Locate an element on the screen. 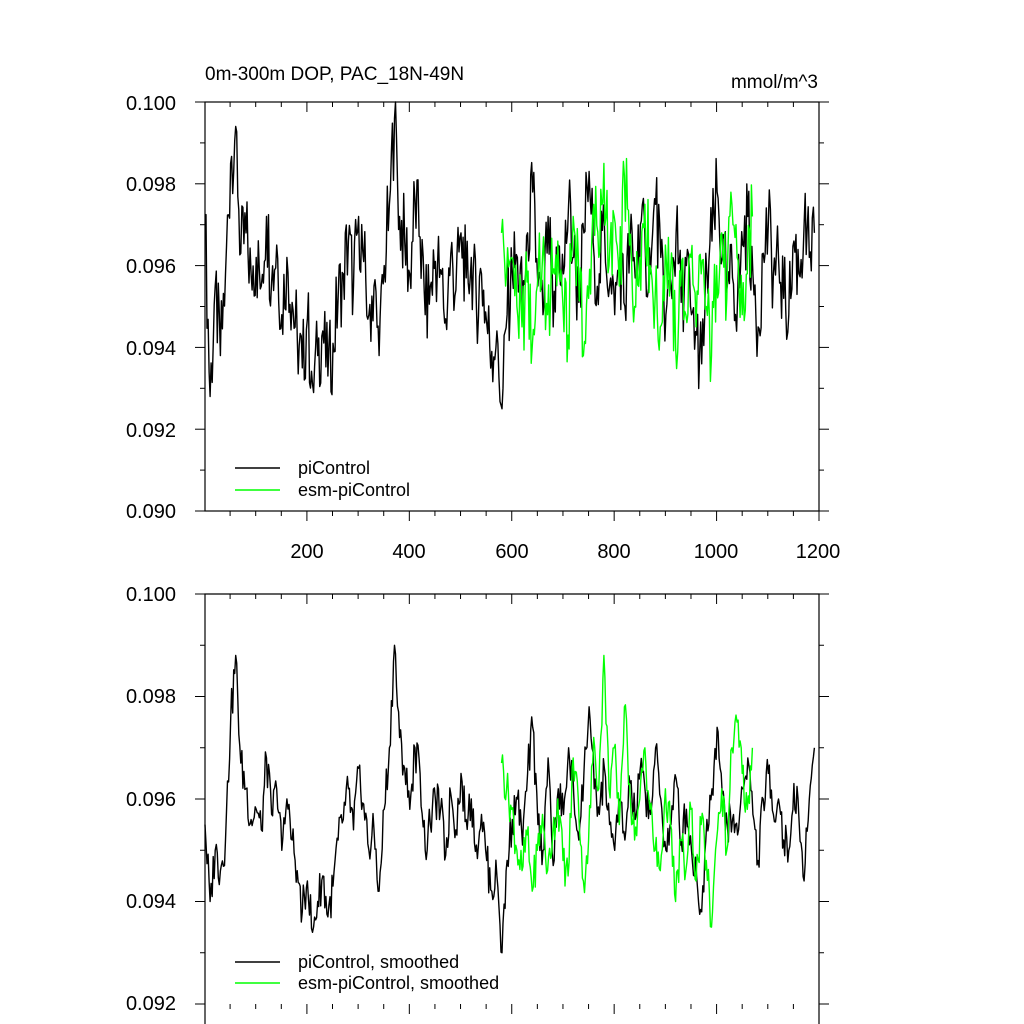 This screenshot has height=1024, width=1024. bottom-y-tick-label: 0.100 is located at coordinates (151, 595).